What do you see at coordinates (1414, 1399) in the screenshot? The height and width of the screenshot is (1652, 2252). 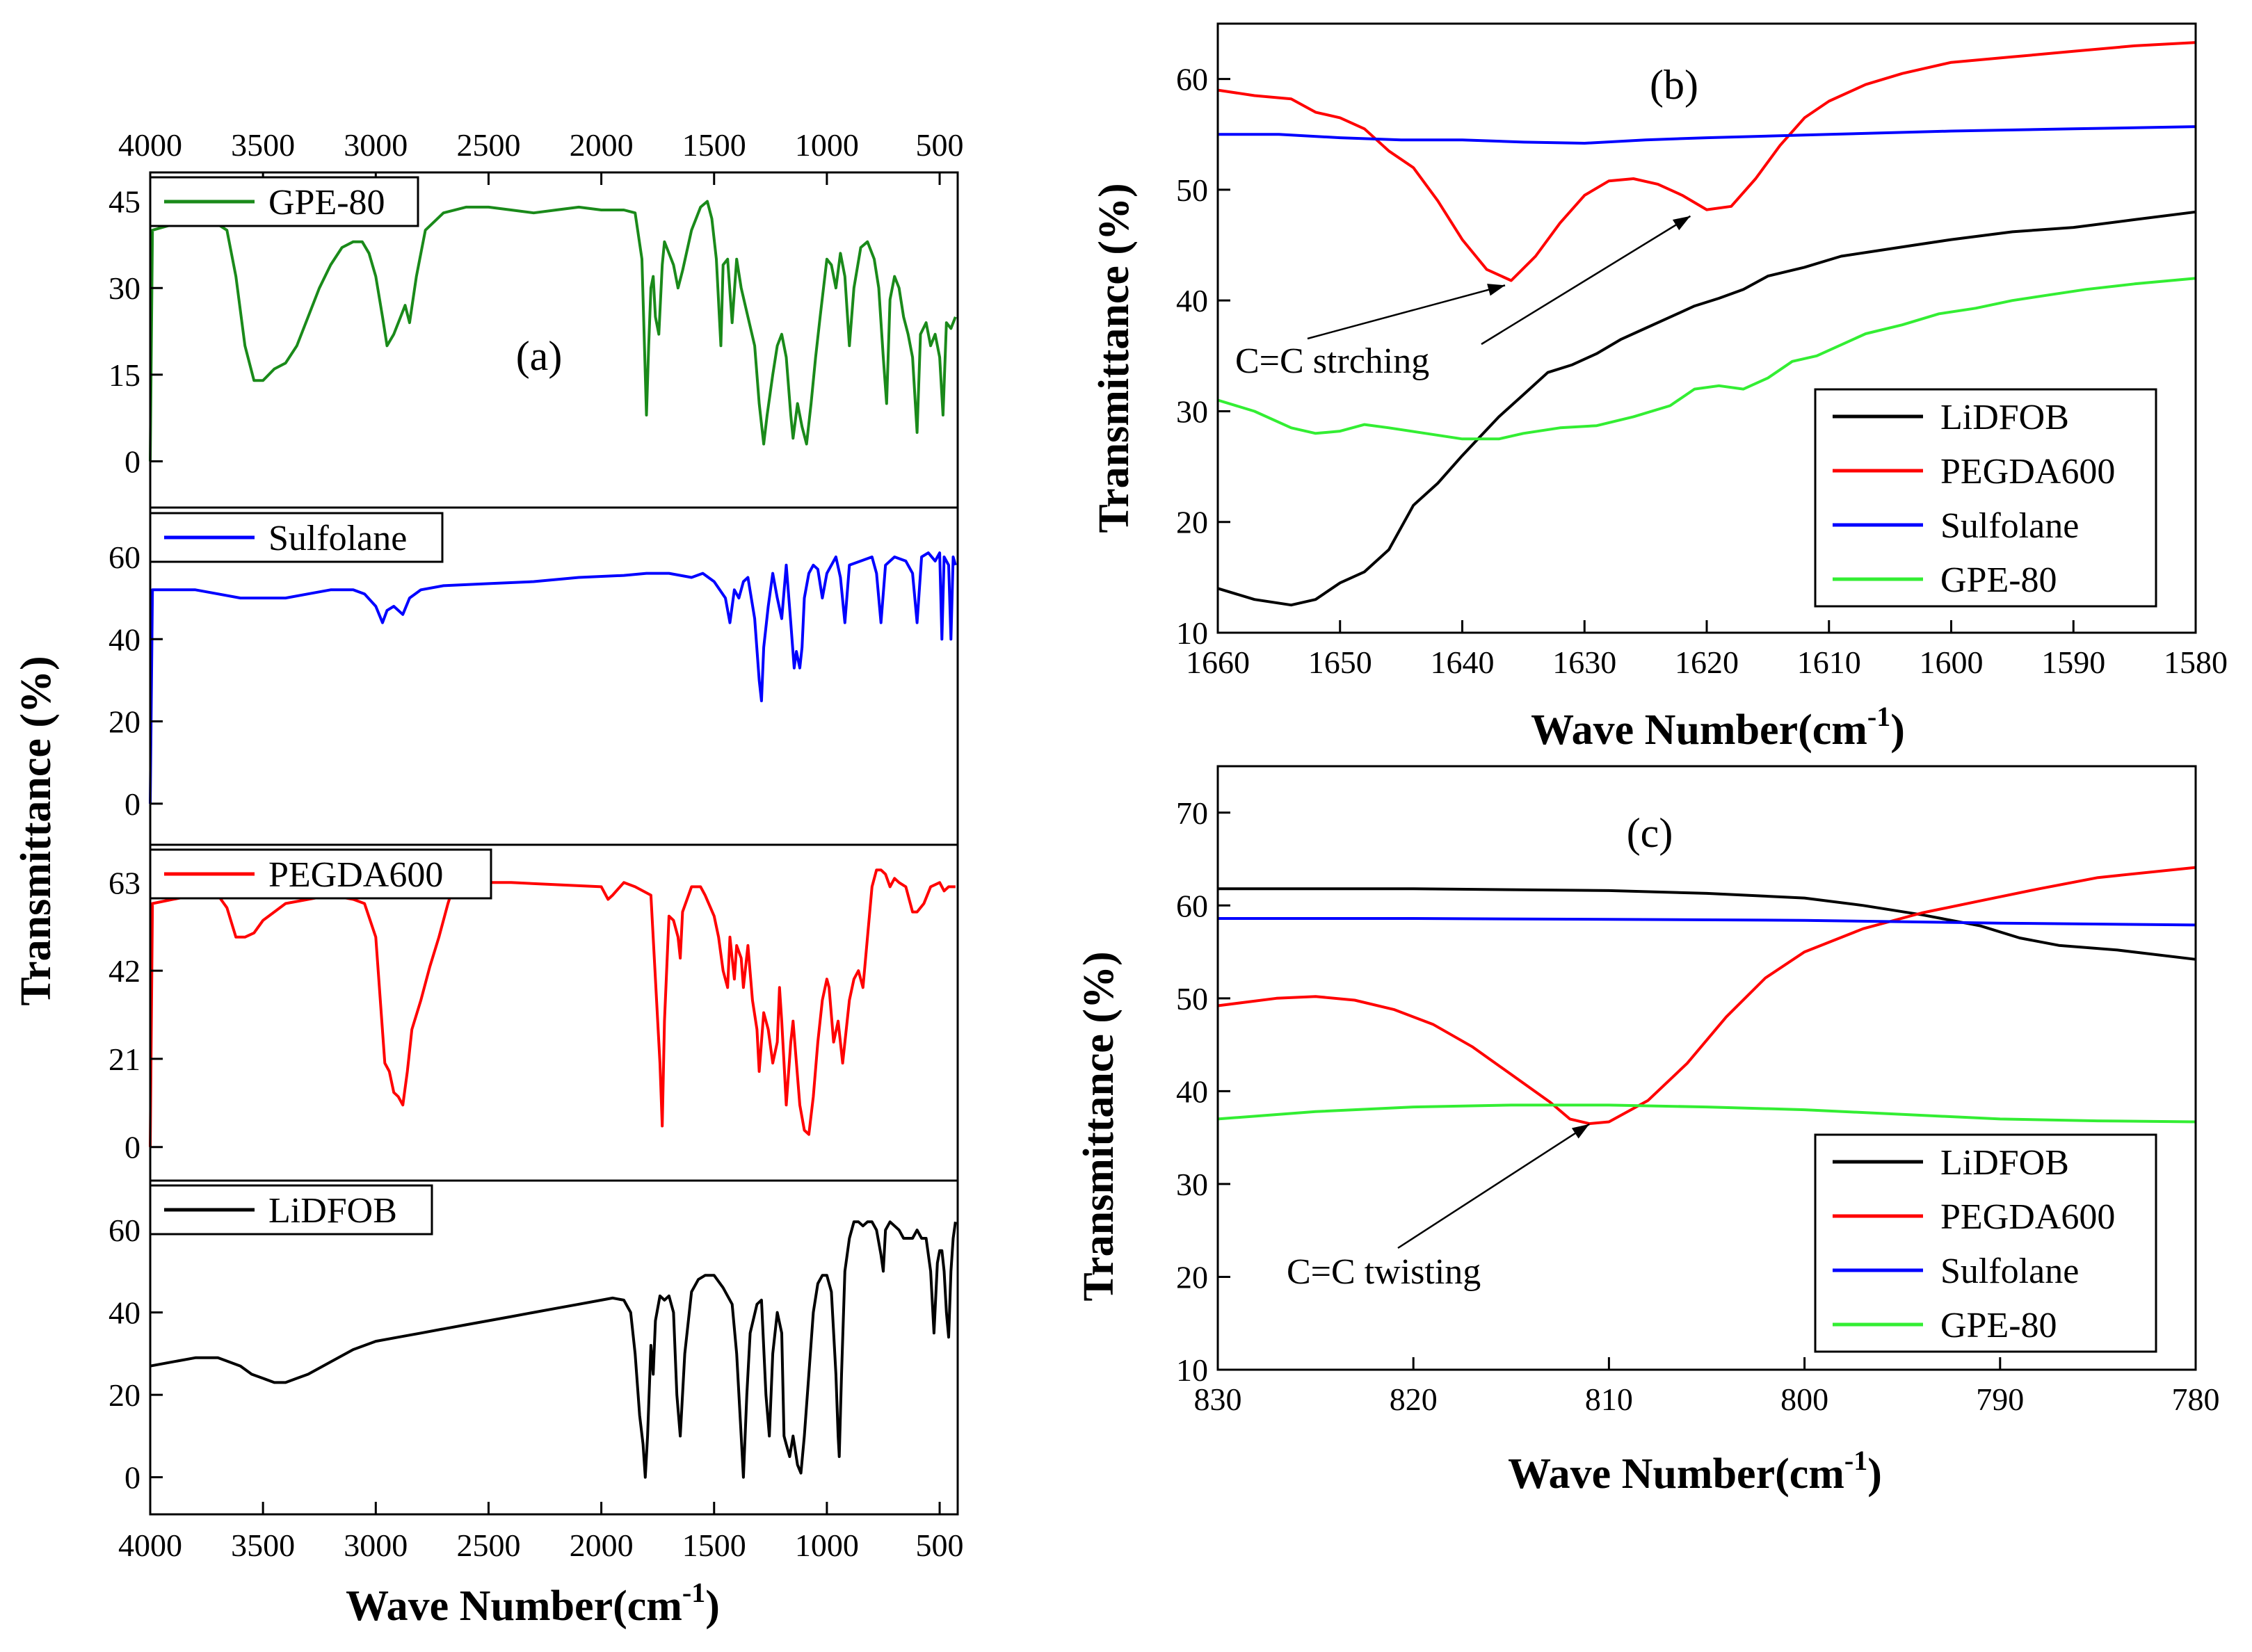 I see `x-tick-label: 820` at bounding box center [1414, 1399].